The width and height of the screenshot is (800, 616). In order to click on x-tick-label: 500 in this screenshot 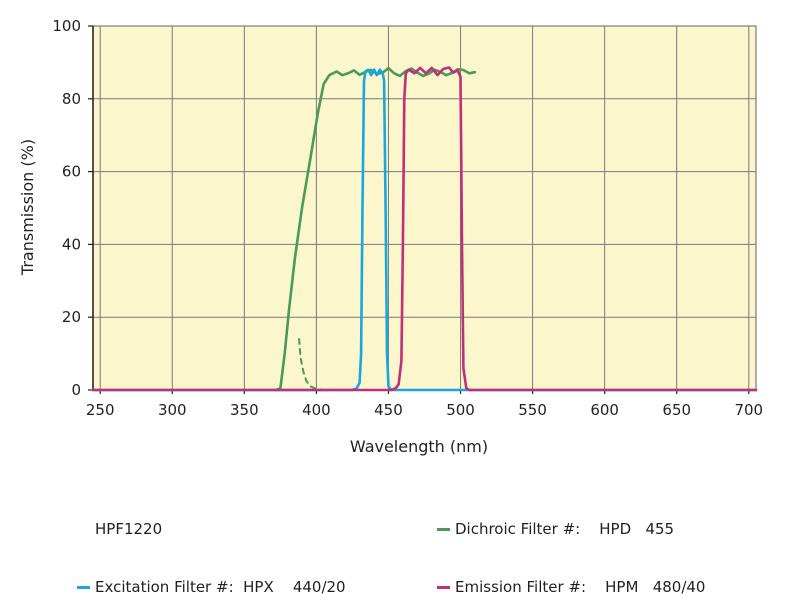, I will do `click(460, 410)`.